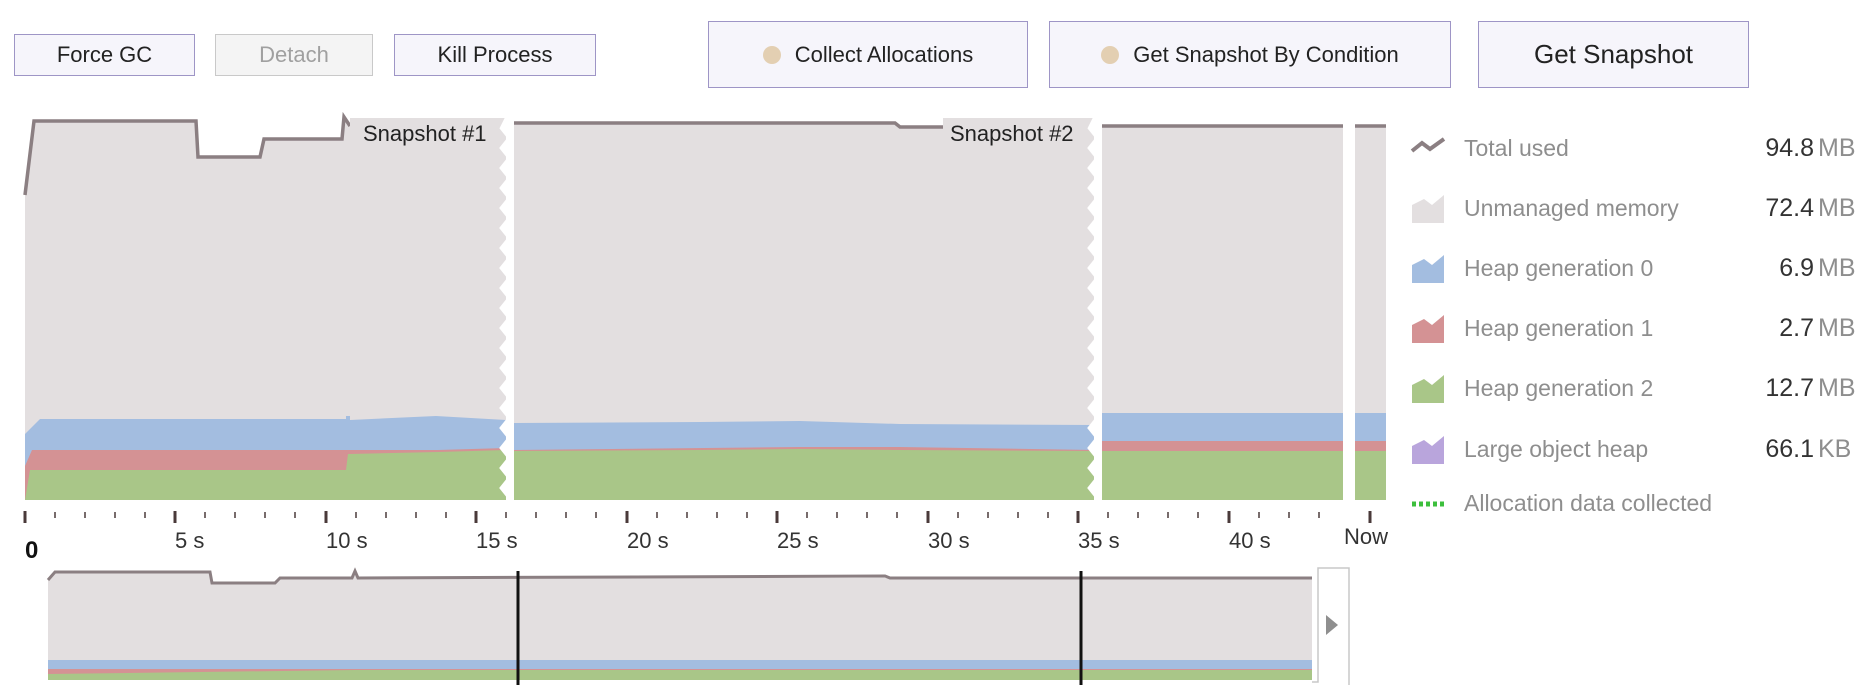 Image resolution: width=1873 pixels, height=685 pixels. I want to click on legend-label: Heap generation 1, so click(1559, 327).